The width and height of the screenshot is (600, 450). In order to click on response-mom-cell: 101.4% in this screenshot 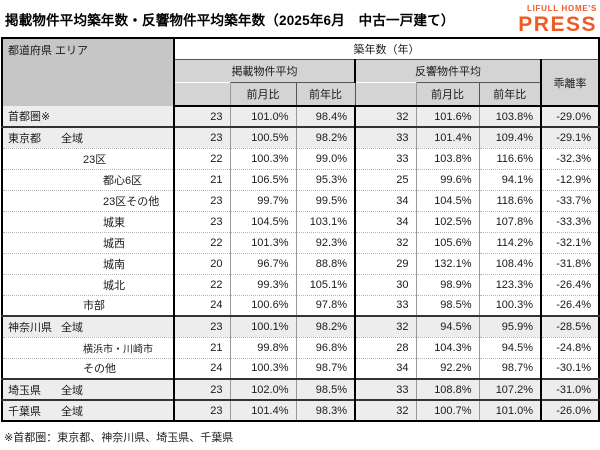, I will do `click(448, 137)`.